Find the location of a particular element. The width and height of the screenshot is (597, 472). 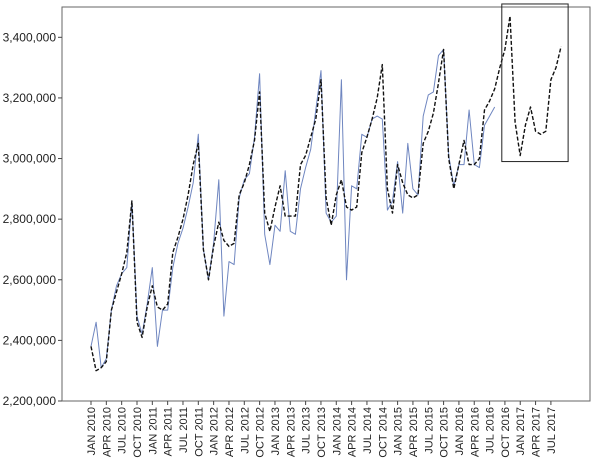

x-tick-label: OCT 2015 is located at coordinates (445, 432).